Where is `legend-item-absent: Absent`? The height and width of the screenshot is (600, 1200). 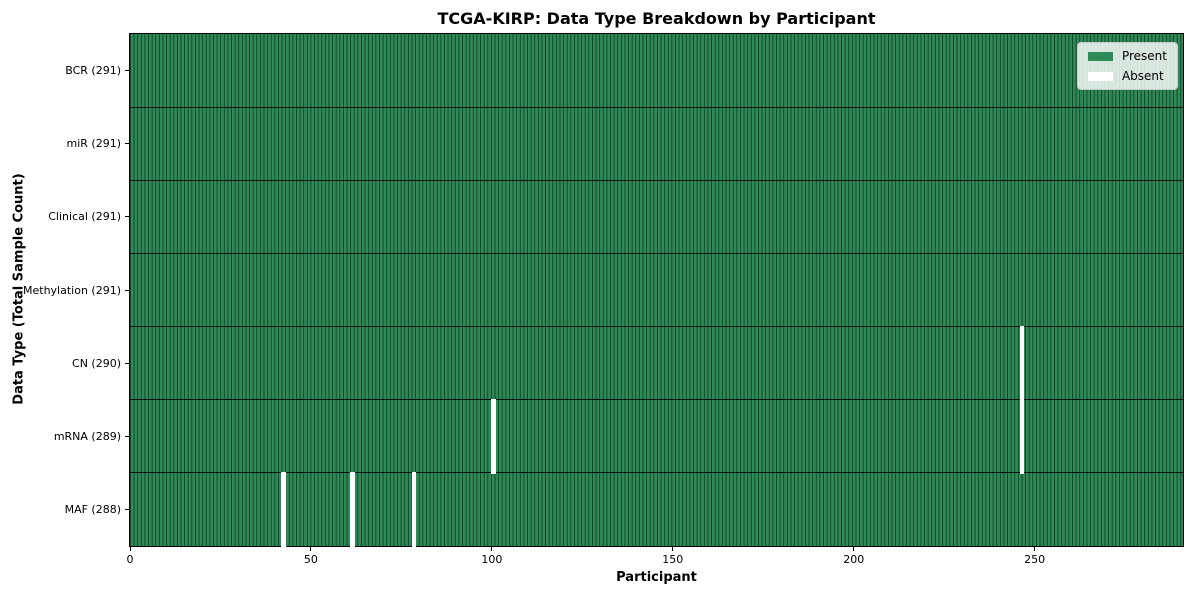 legend-item-absent: Absent is located at coordinates (1127, 76).